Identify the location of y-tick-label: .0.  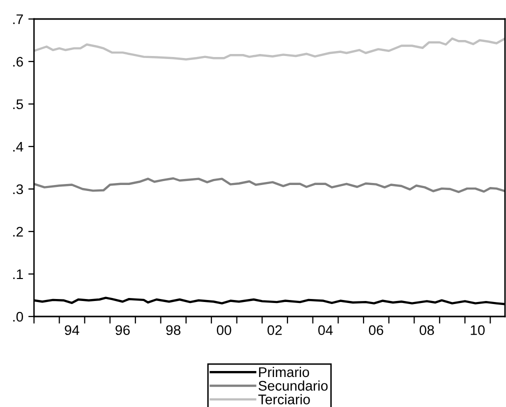
(18, 317).